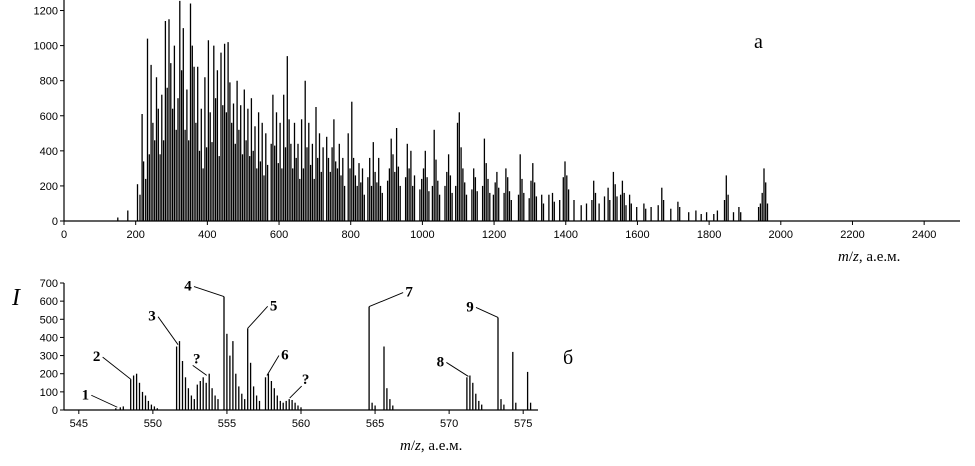 Image resolution: width=975 pixels, height=466 pixels. I want to click on x-tick-label: 2200, so click(852, 235).